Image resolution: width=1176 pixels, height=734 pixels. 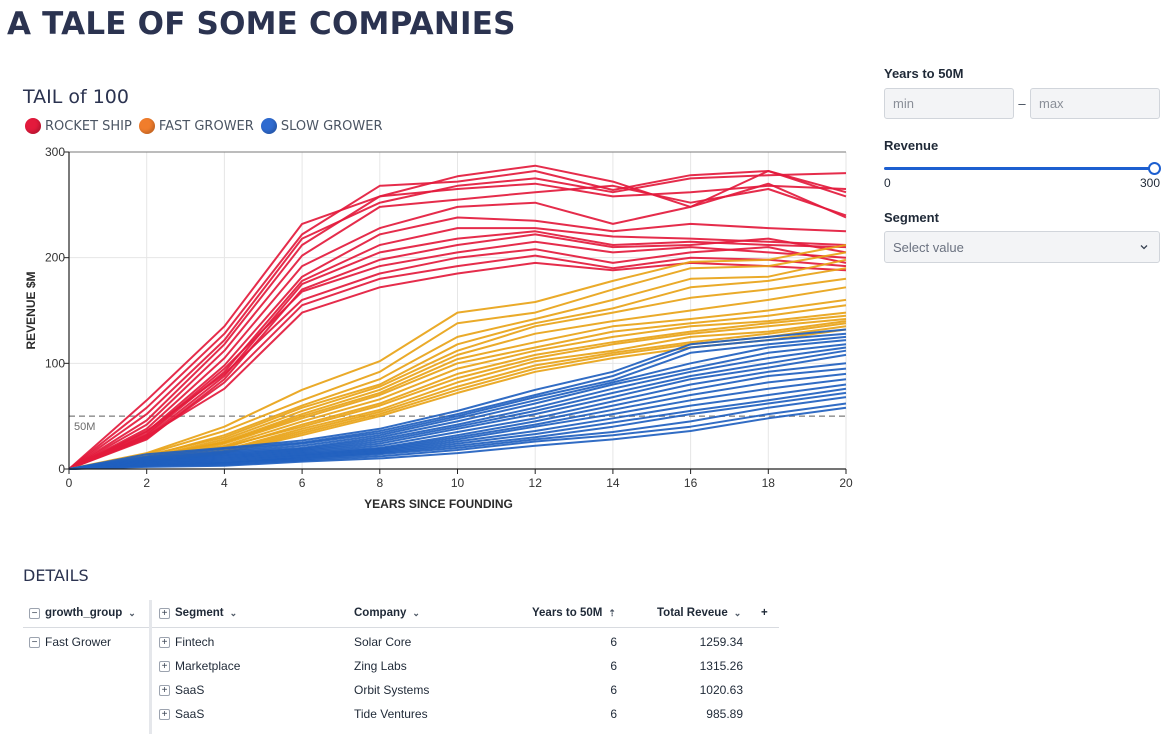 What do you see at coordinates (383, 642) in the screenshot?
I see `company-cell: Solar Core` at bounding box center [383, 642].